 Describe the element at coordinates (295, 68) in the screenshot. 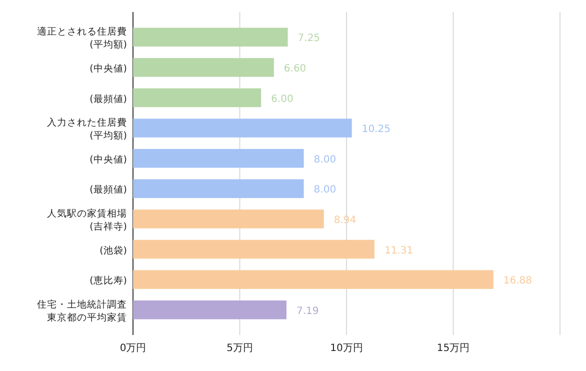

I see `data-label: 6.60` at that location.